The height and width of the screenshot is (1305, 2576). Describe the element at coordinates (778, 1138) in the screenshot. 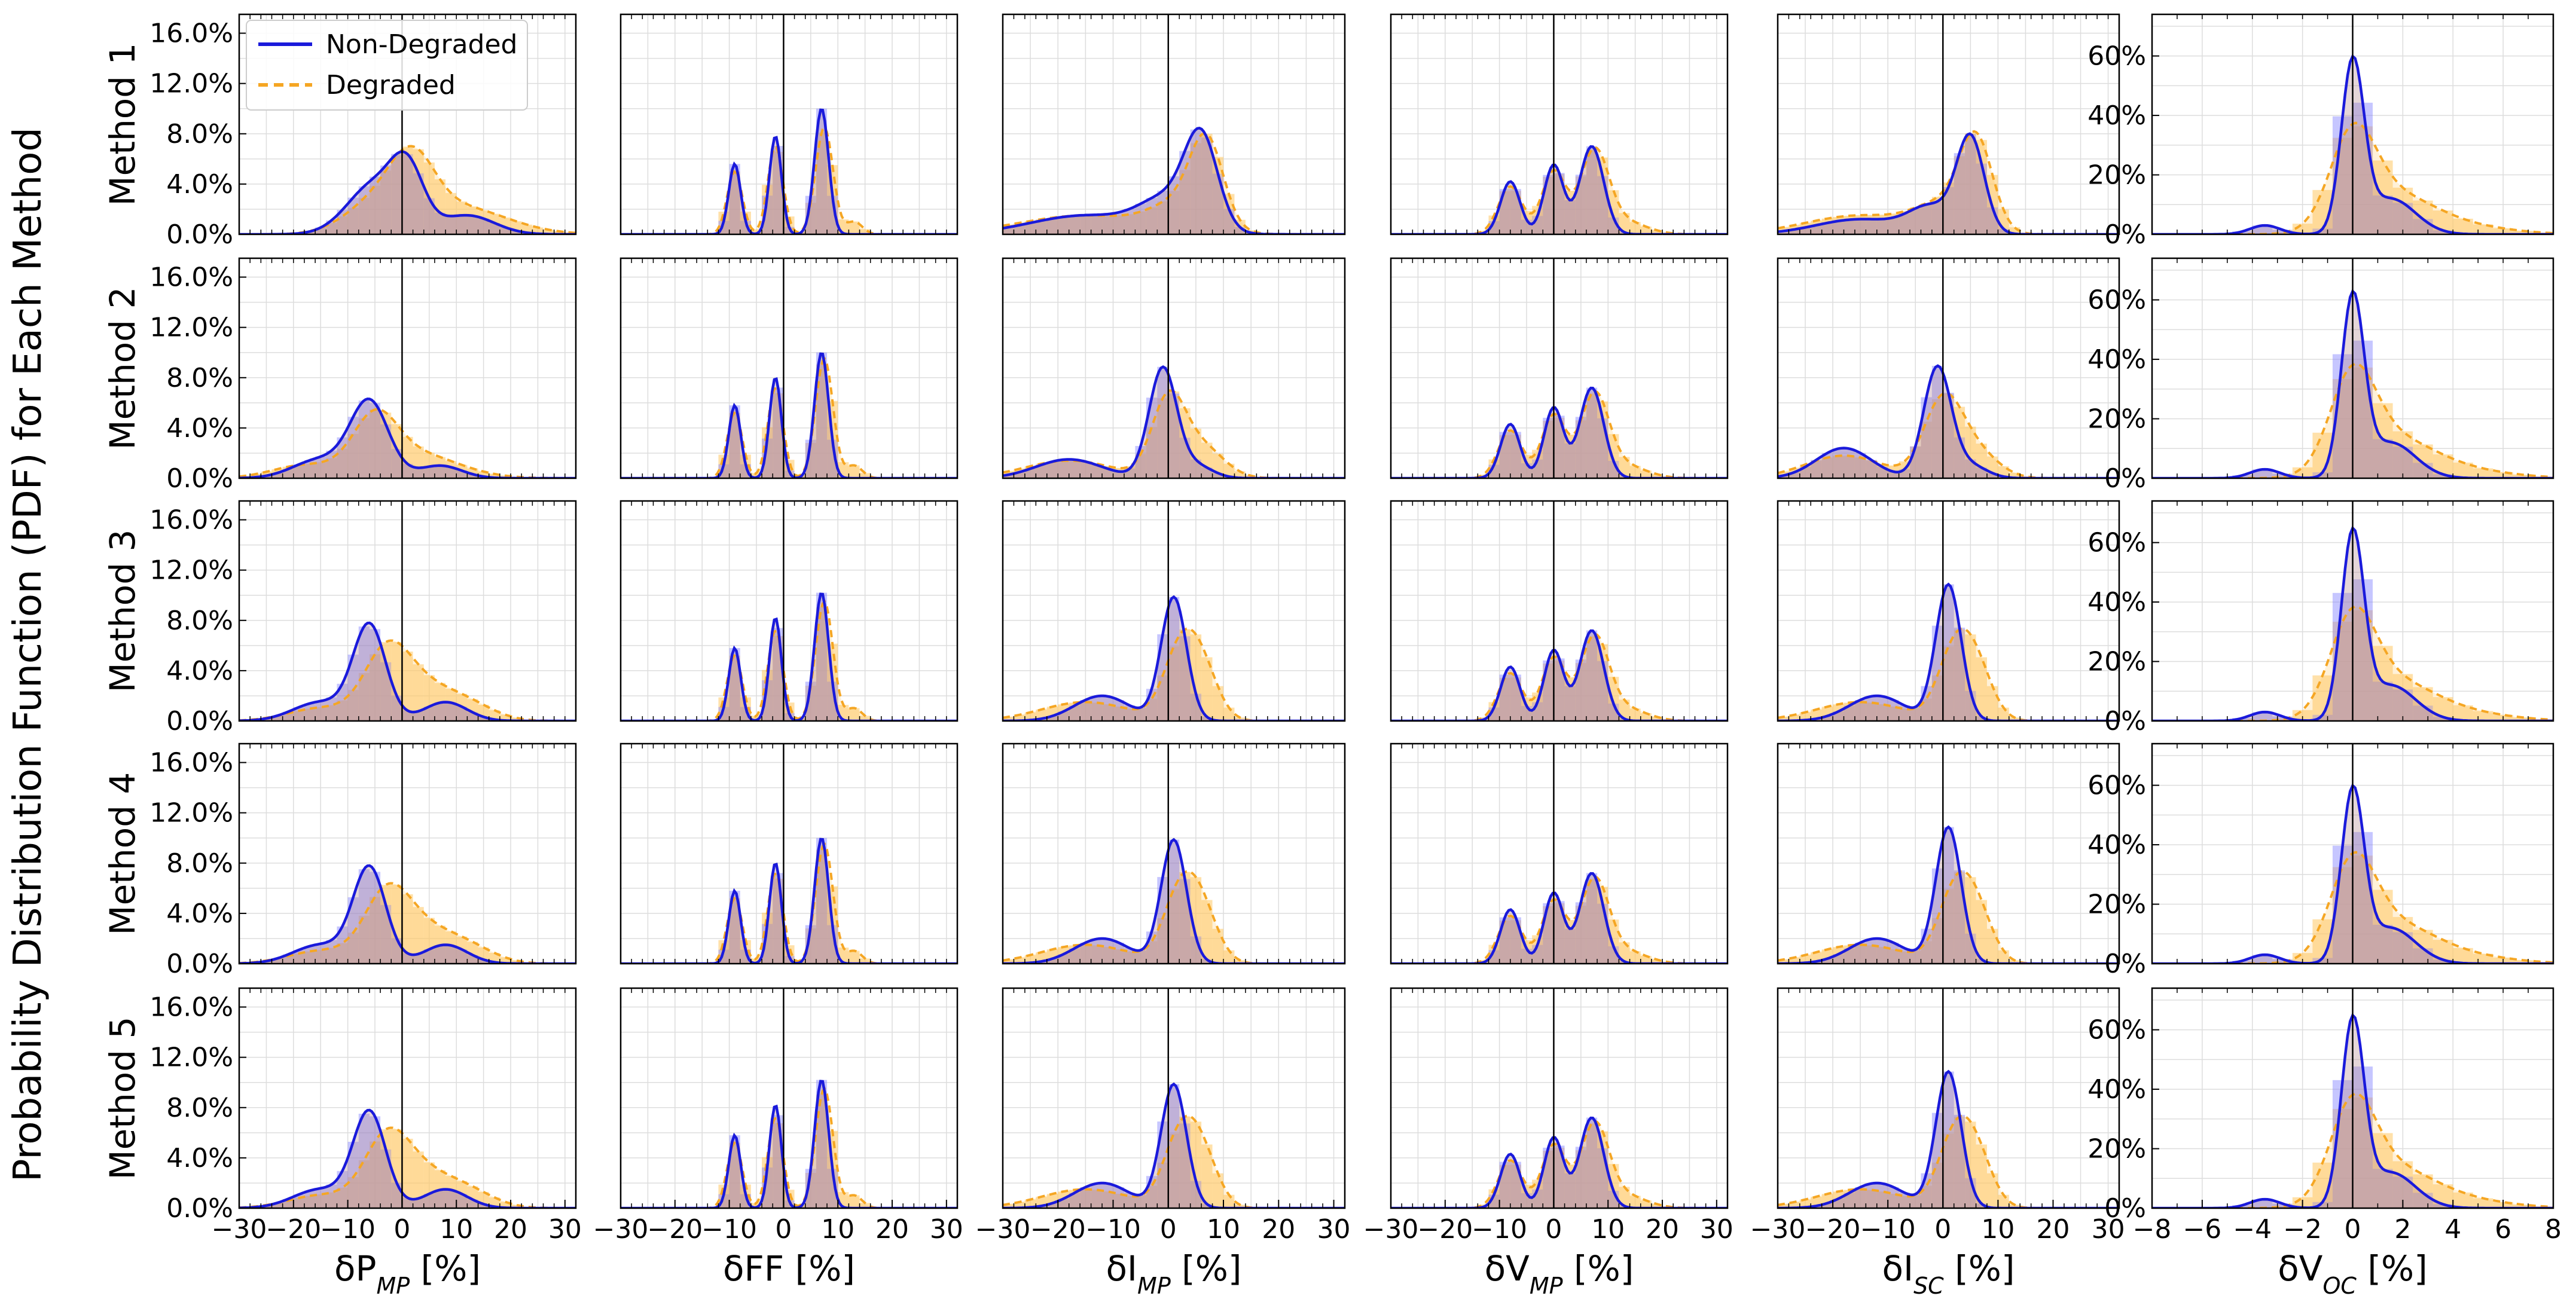

I see `panel-r5-c2: −30−20−10 0 10 20 30 δFF [%]` at that location.